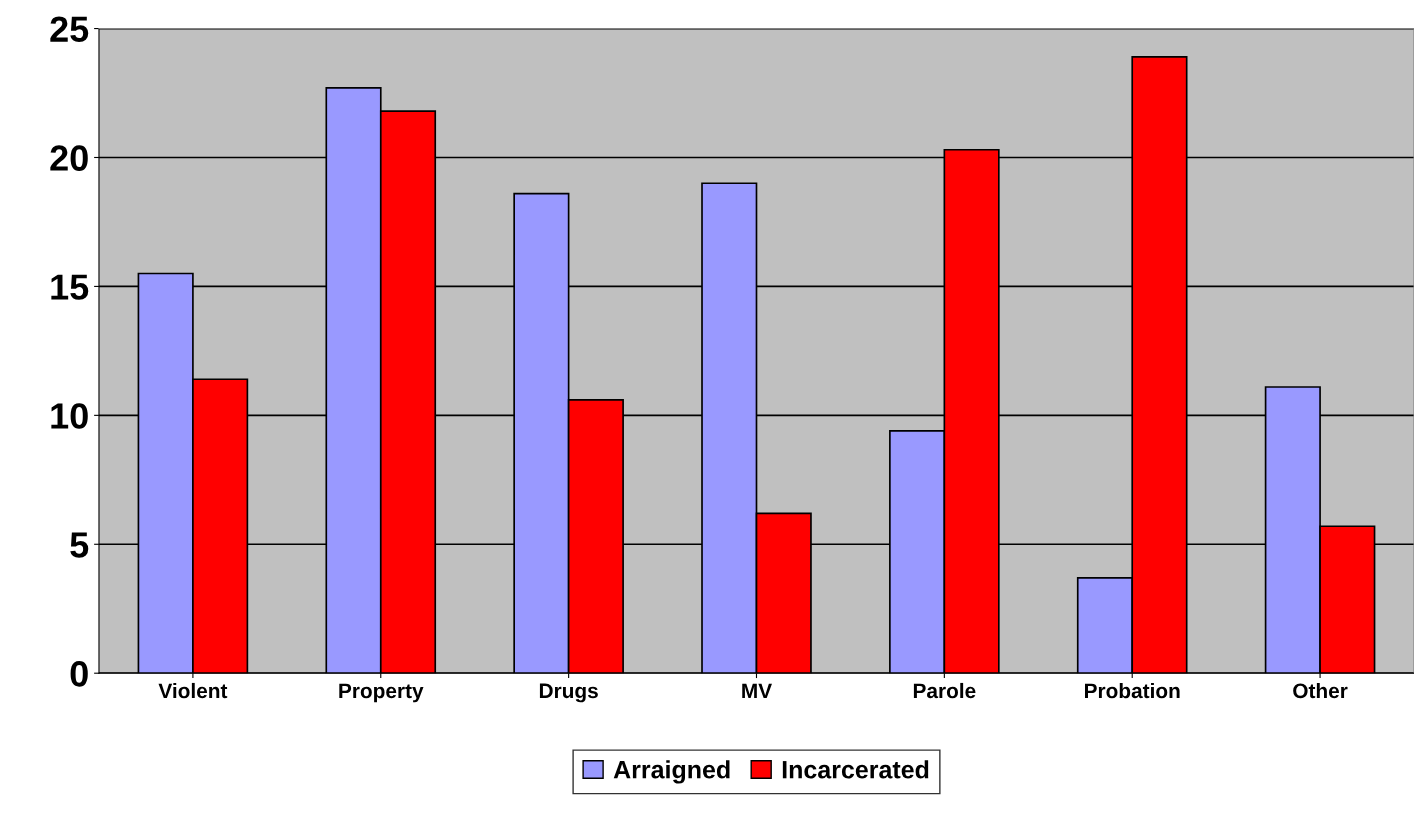 This screenshot has width=1414, height=816. Describe the element at coordinates (193, 690) in the screenshot. I see `x-tick-label: Violent` at that location.